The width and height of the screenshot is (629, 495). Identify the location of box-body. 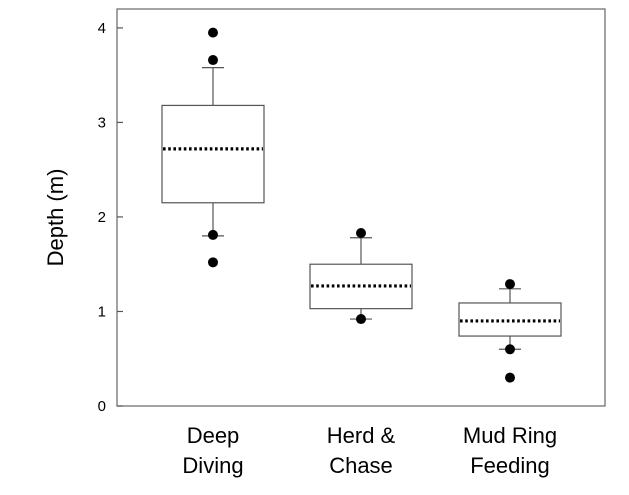
(213, 154).